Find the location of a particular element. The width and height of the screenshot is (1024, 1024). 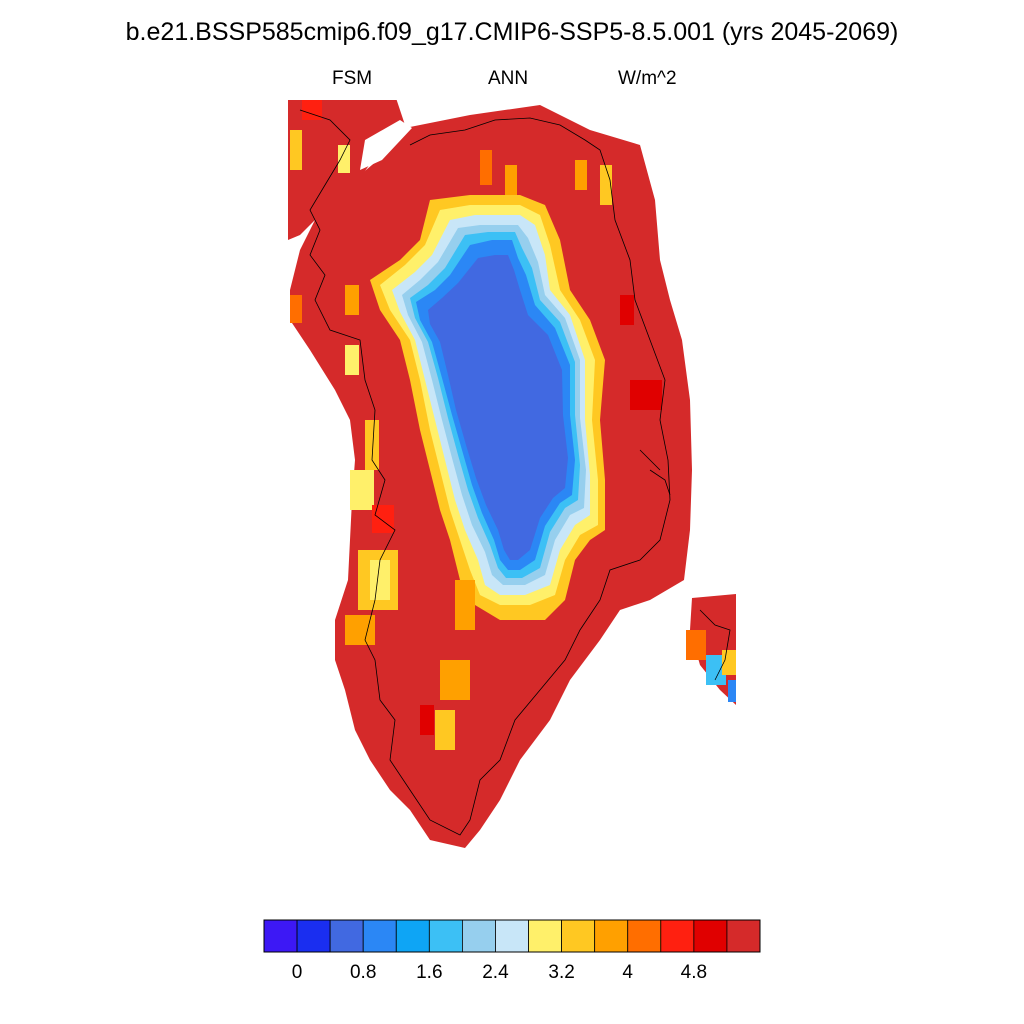

season-label: ANN is located at coordinates (508, 78).